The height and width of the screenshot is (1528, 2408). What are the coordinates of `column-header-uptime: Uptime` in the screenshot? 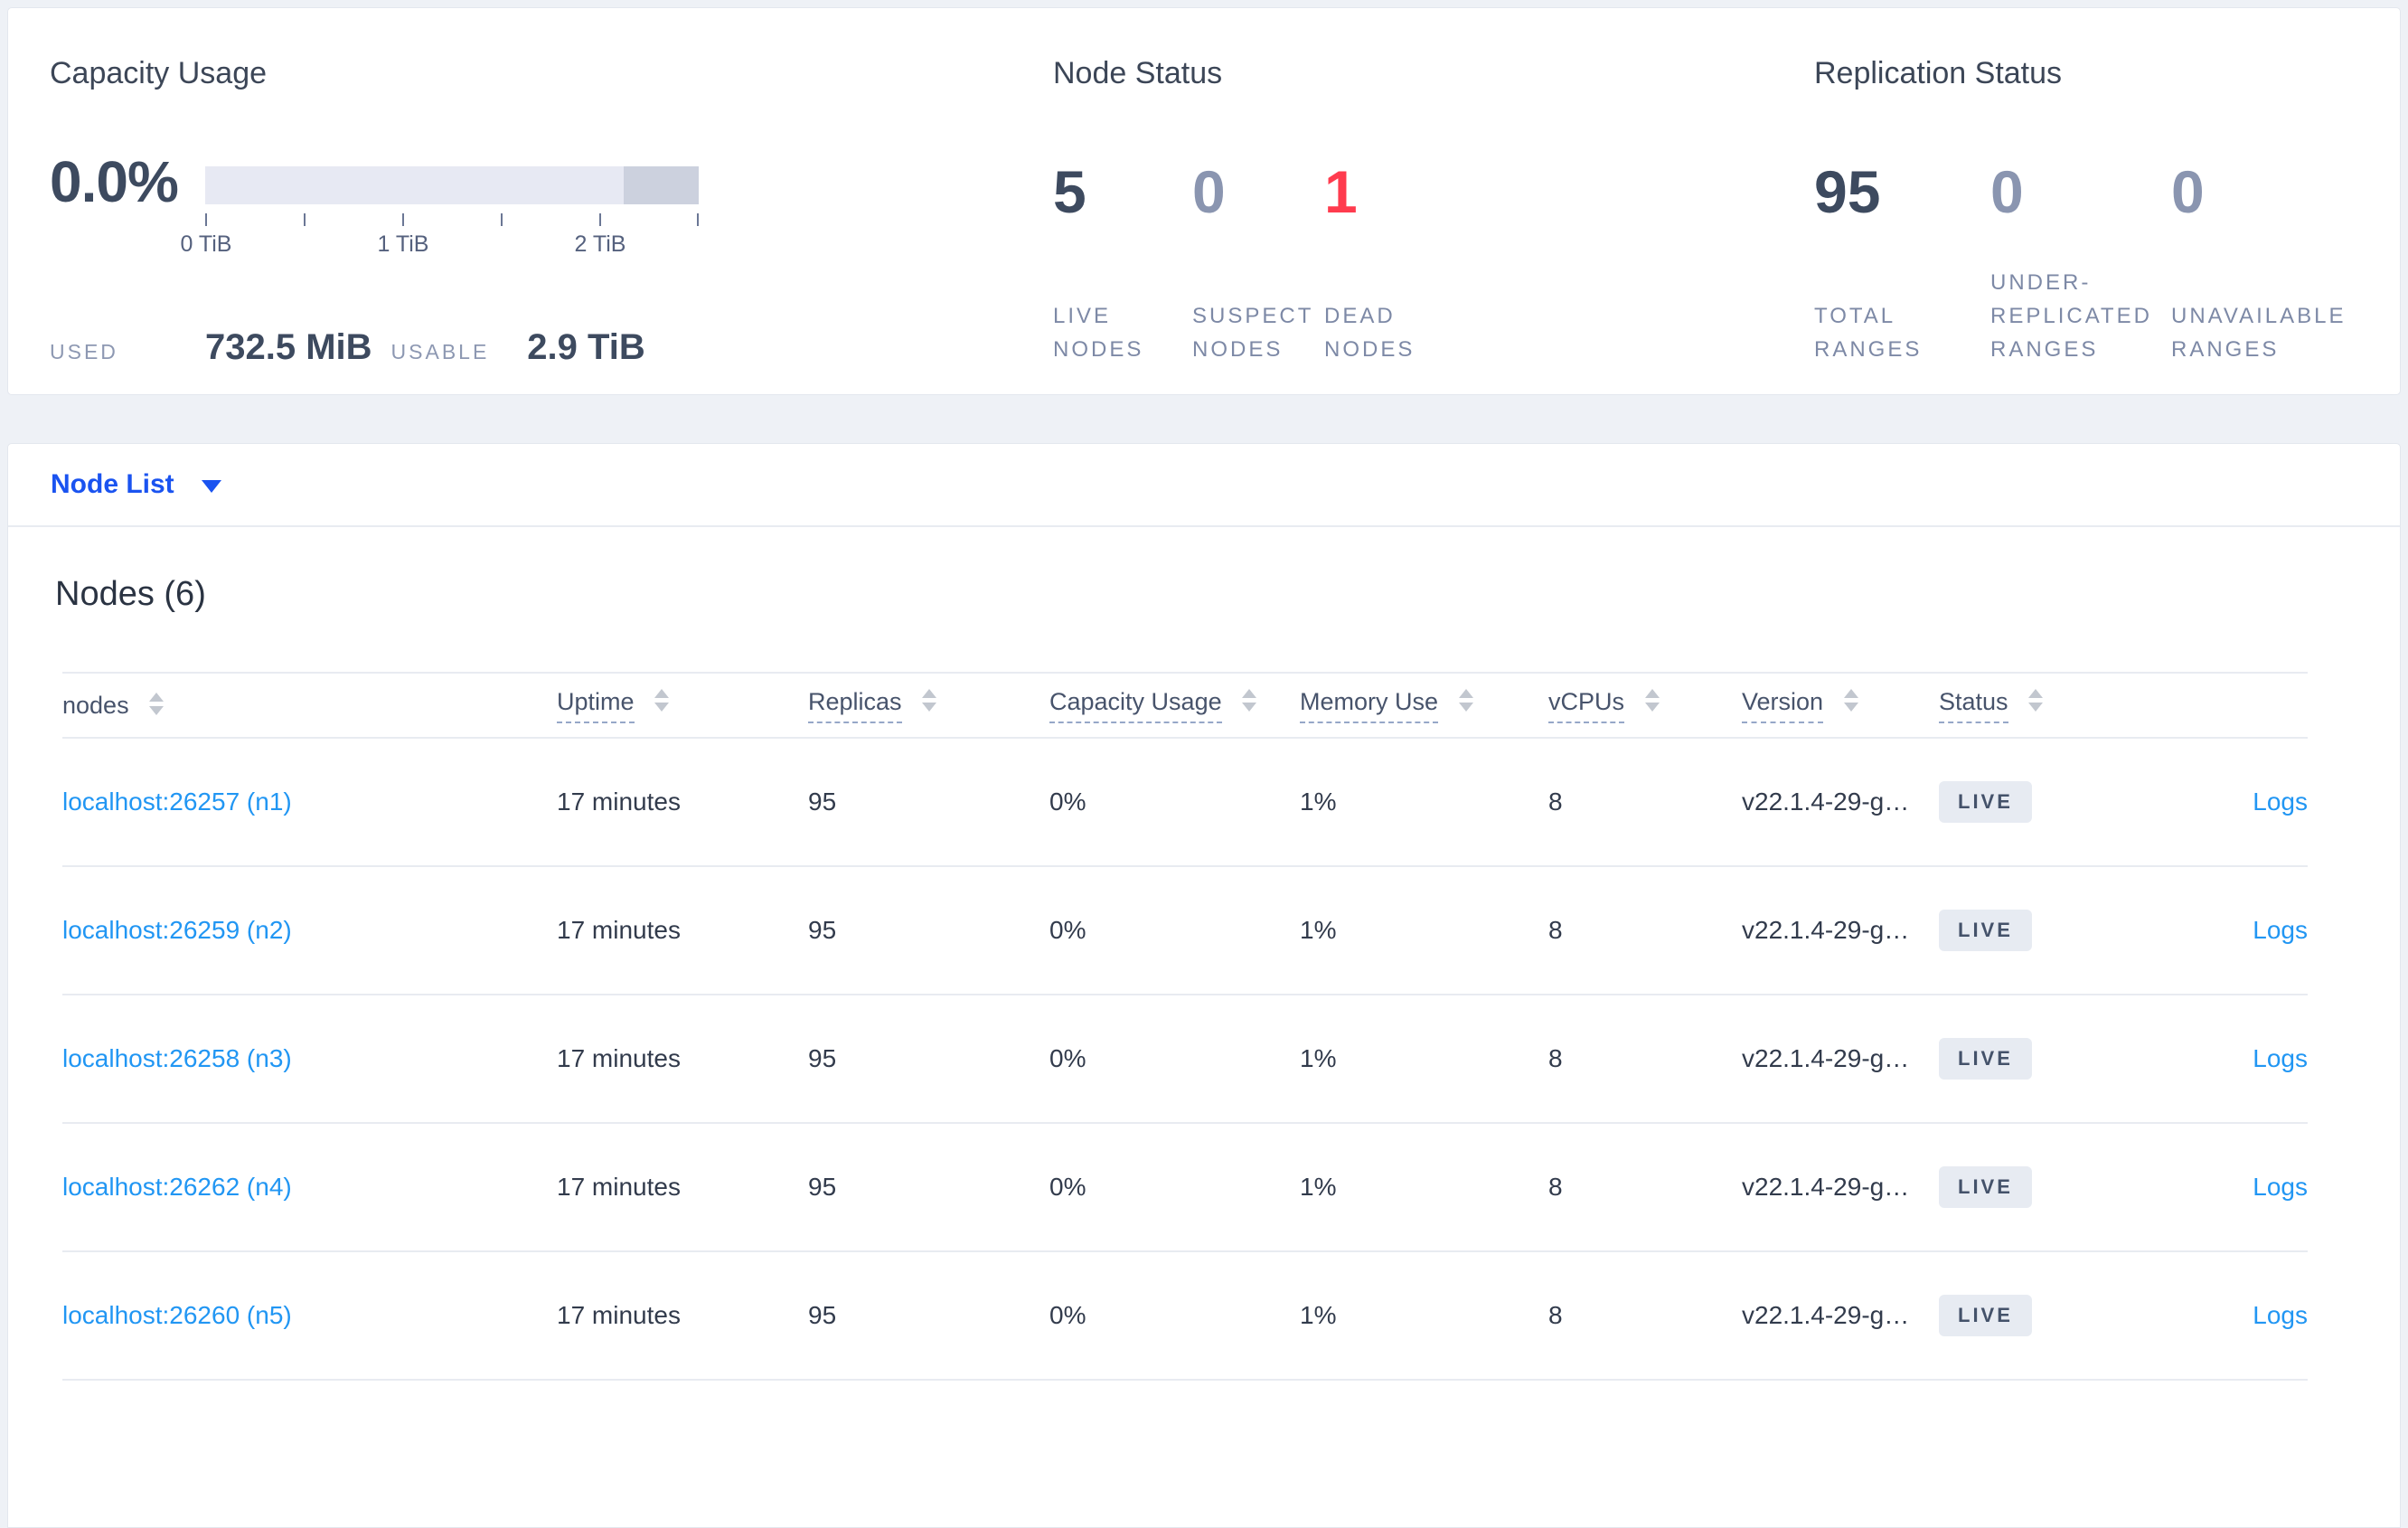 It's located at (682, 705).